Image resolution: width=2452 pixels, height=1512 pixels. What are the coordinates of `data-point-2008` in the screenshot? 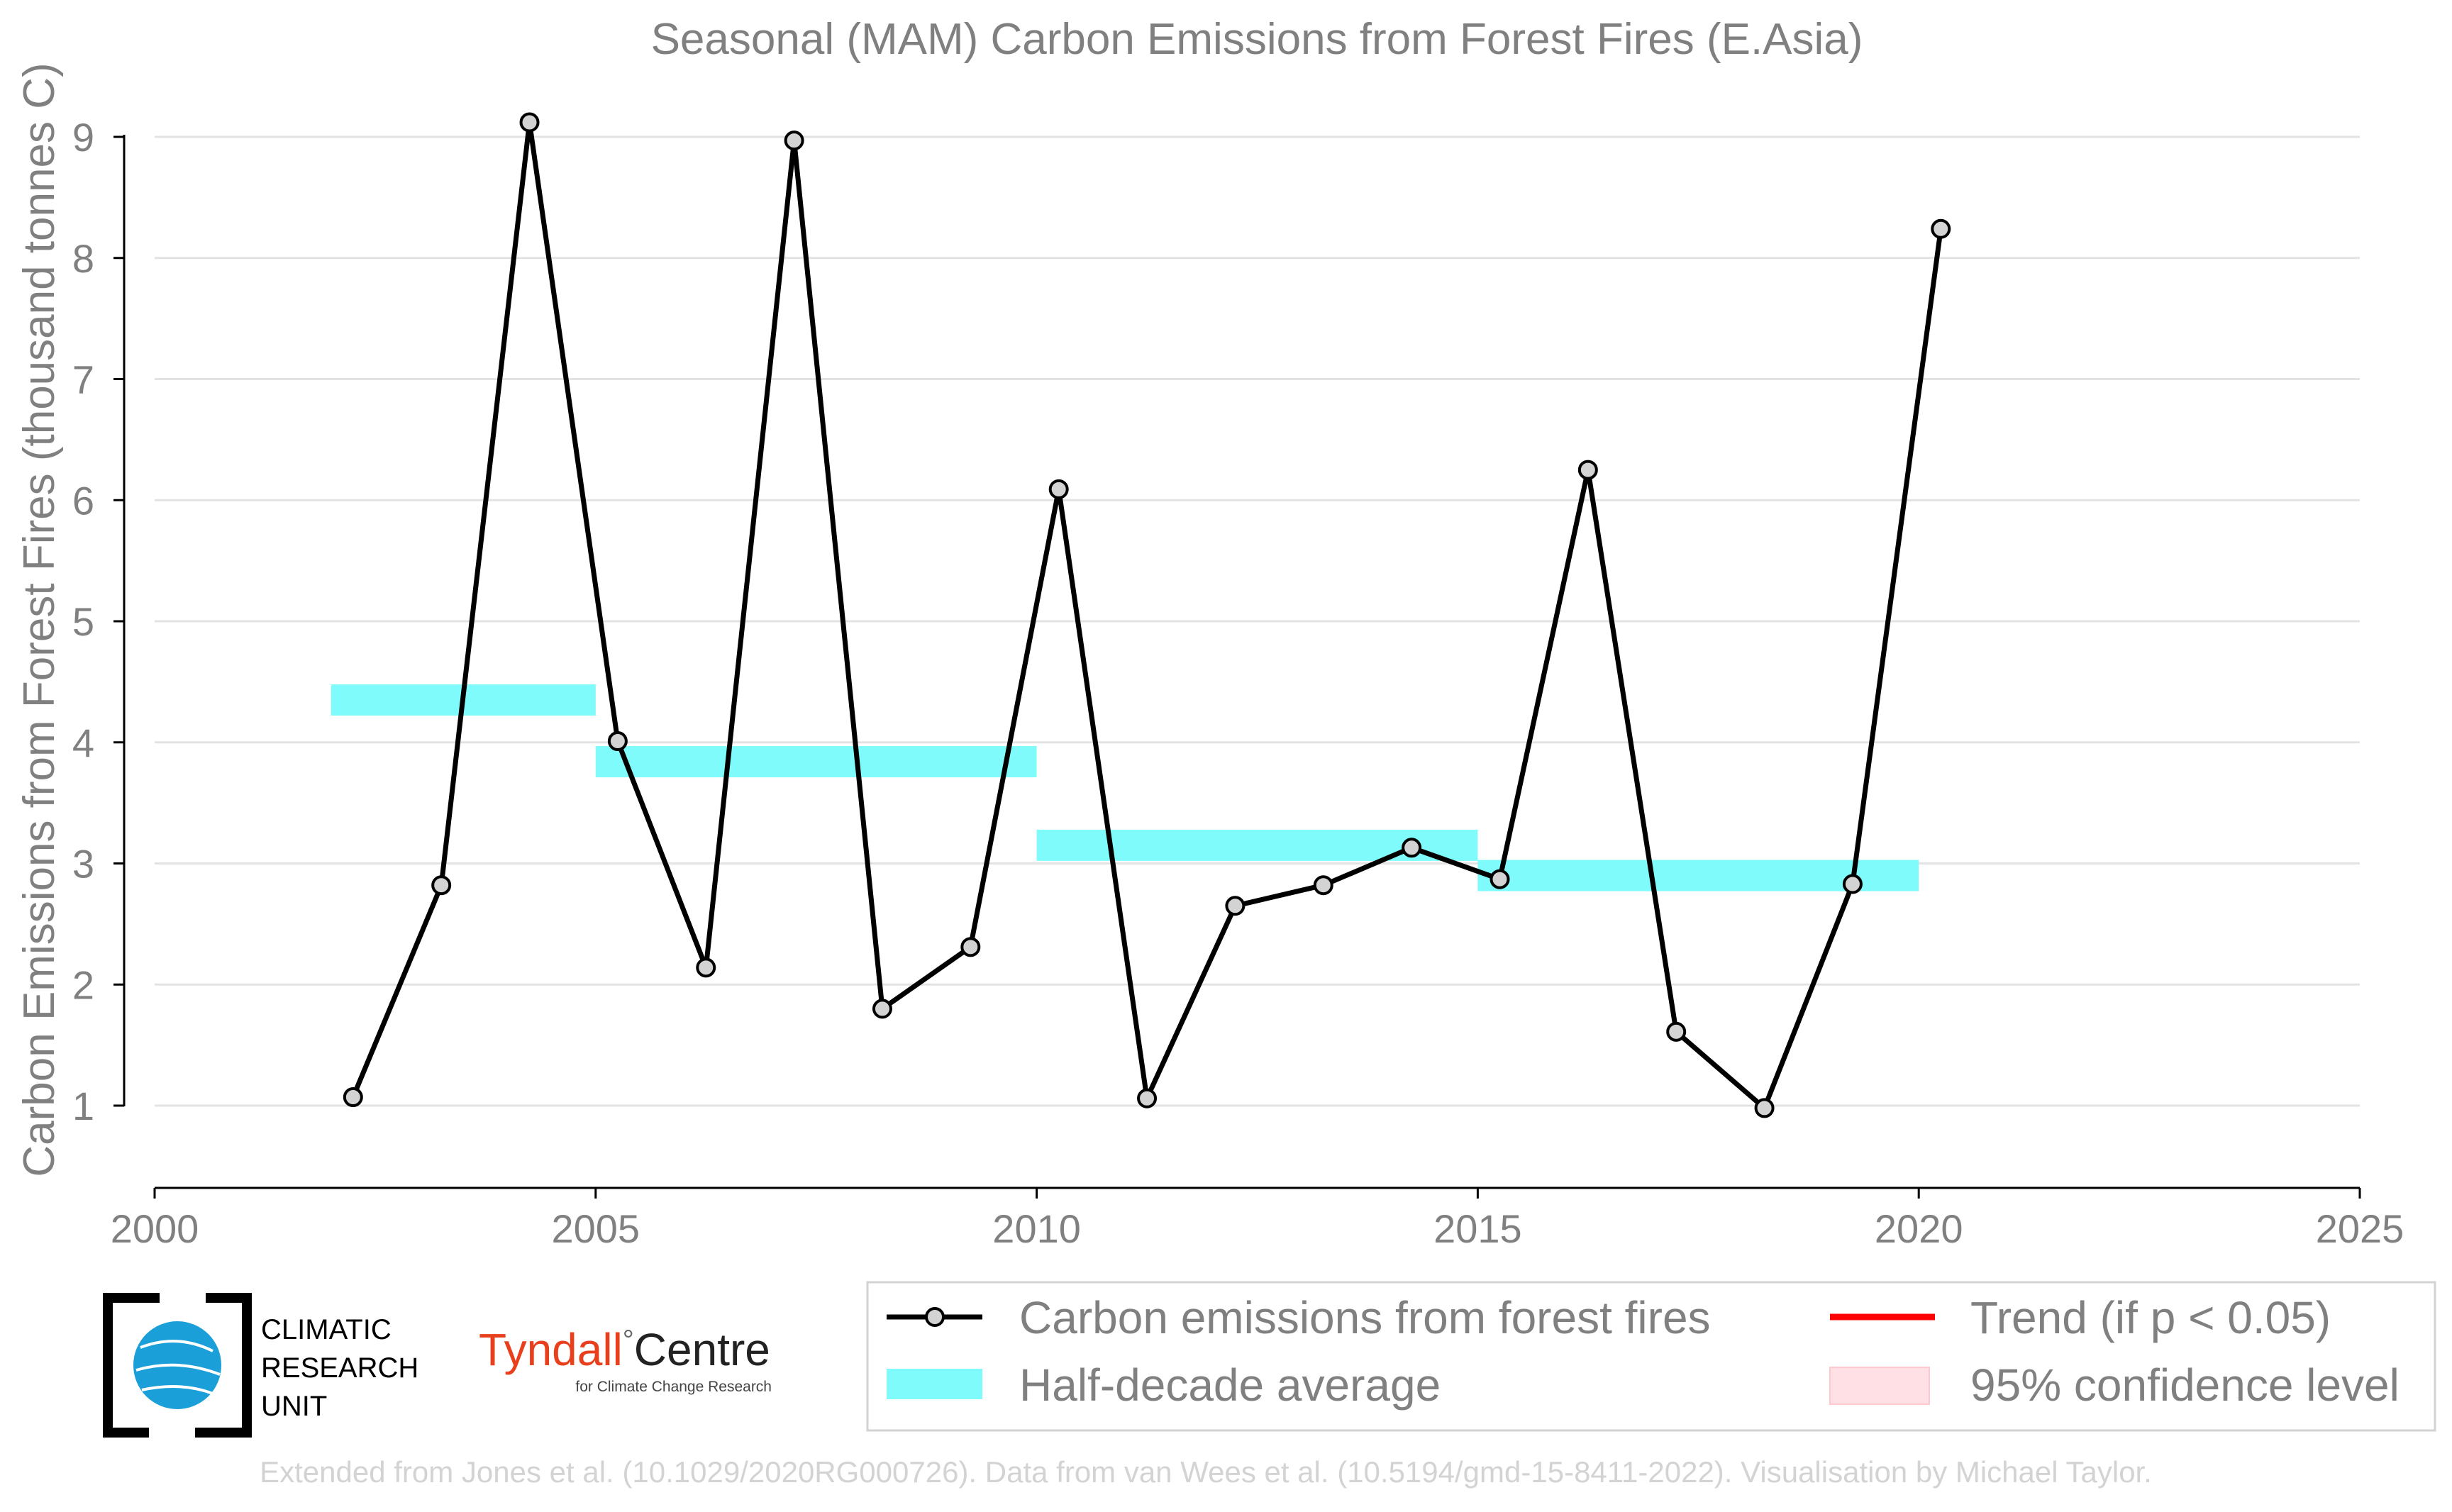 It's located at (882, 1009).